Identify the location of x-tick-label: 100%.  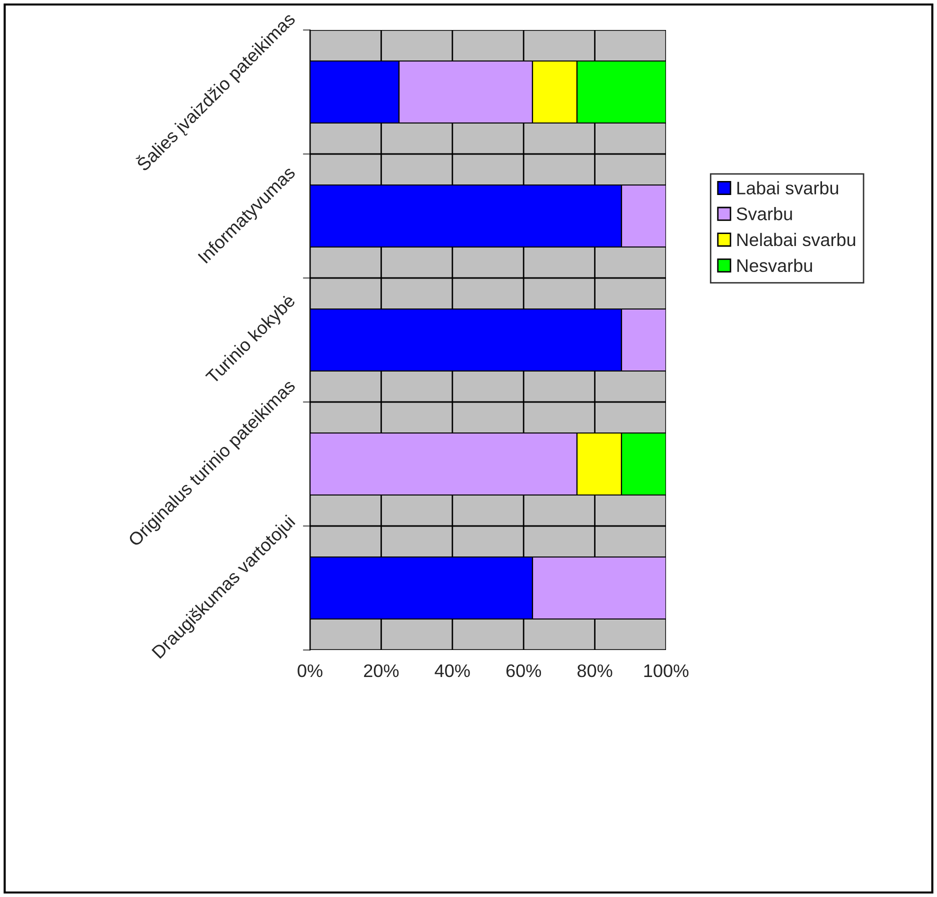
(666, 671).